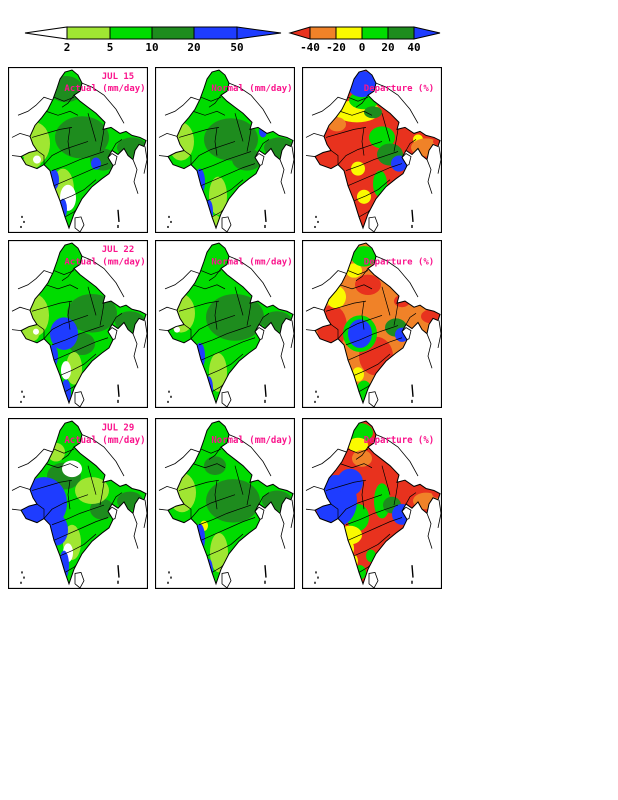 Image resolution: width=618 pixels, height=800 pixels. I want to click on map-panel-jul29-actual: JUL 29 Actual (mm/day), so click(78, 503).